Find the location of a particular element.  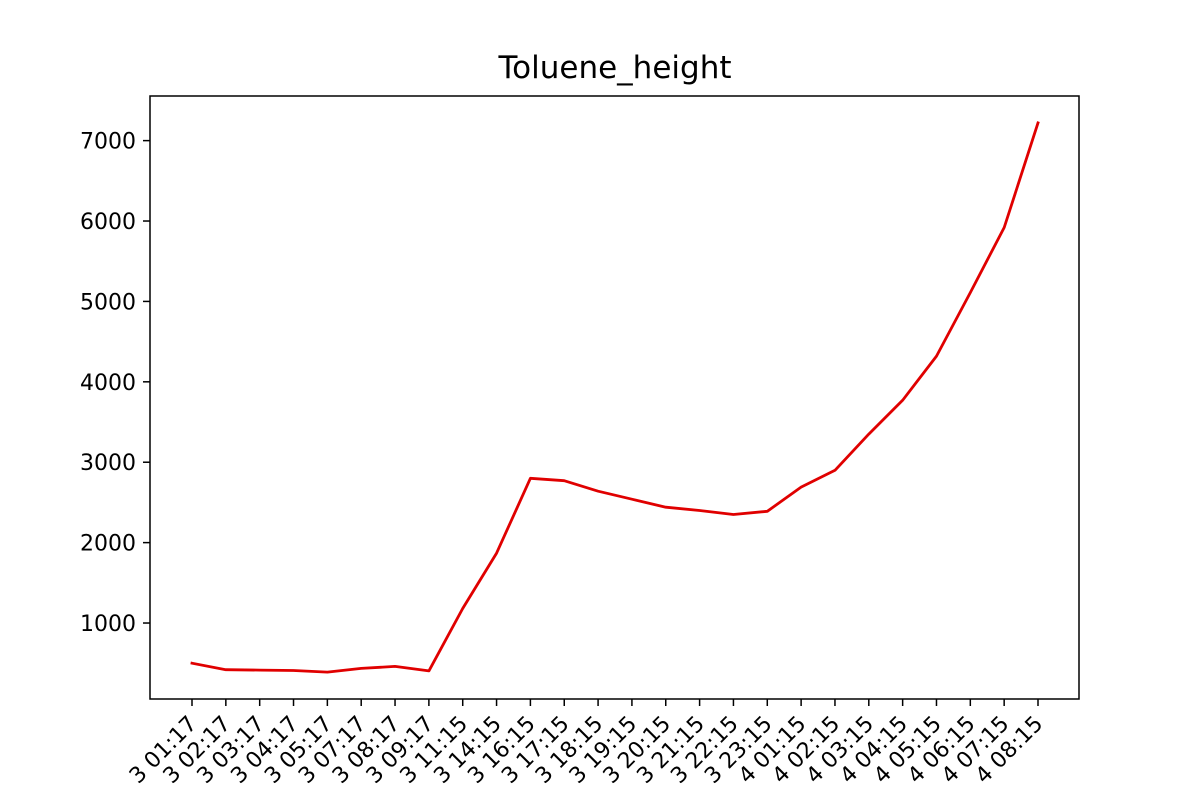

y-tick-label: 6000 is located at coordinates (108, 222).